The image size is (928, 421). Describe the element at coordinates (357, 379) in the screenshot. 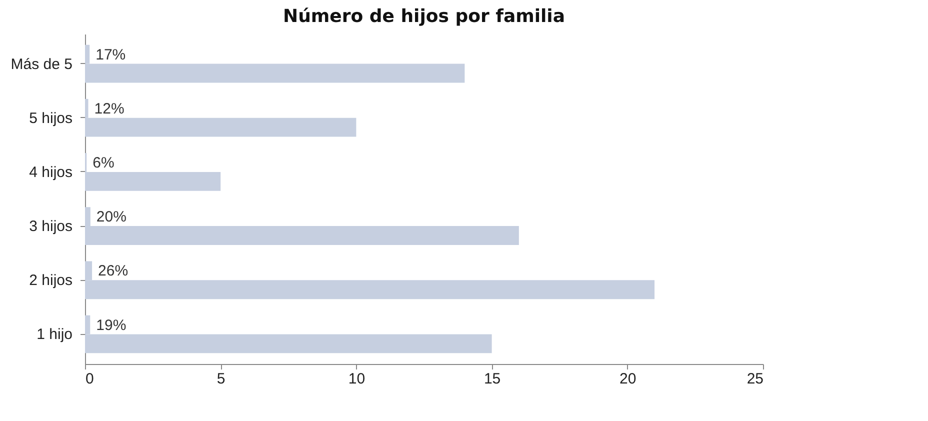

I see `x-tick-label: 10` at that location.